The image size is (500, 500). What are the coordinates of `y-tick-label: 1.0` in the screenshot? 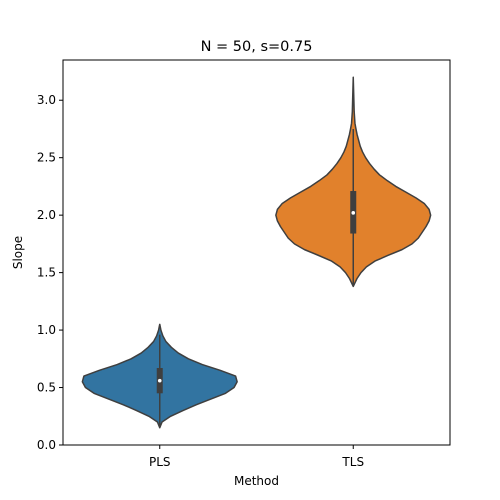 It's located at (46, 330).